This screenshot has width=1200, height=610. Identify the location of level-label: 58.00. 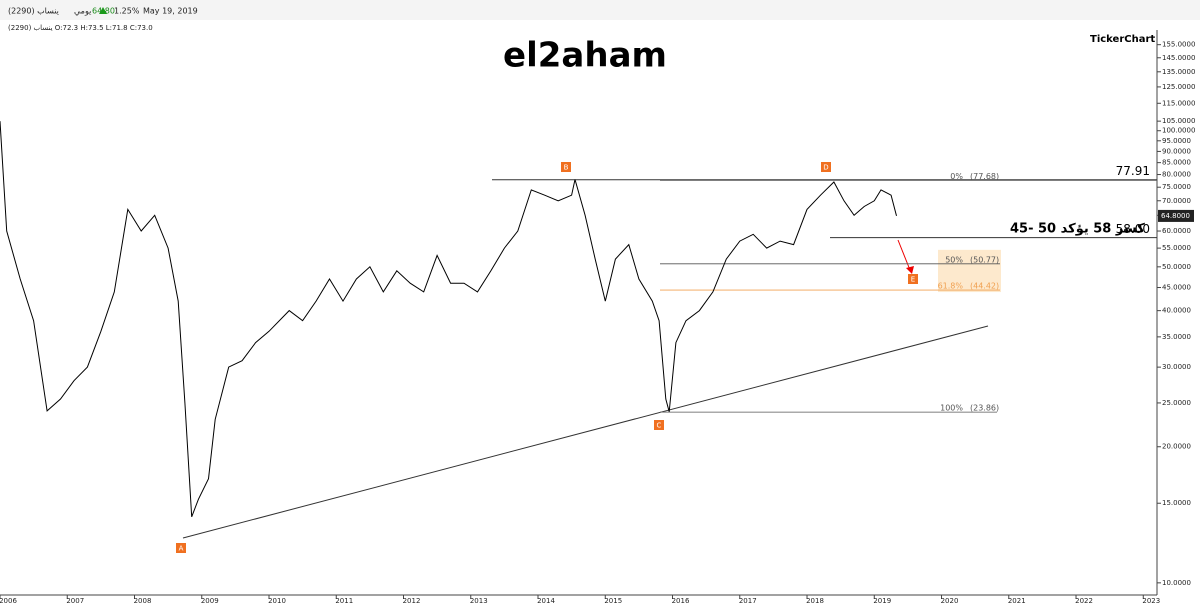
(1133, 229).